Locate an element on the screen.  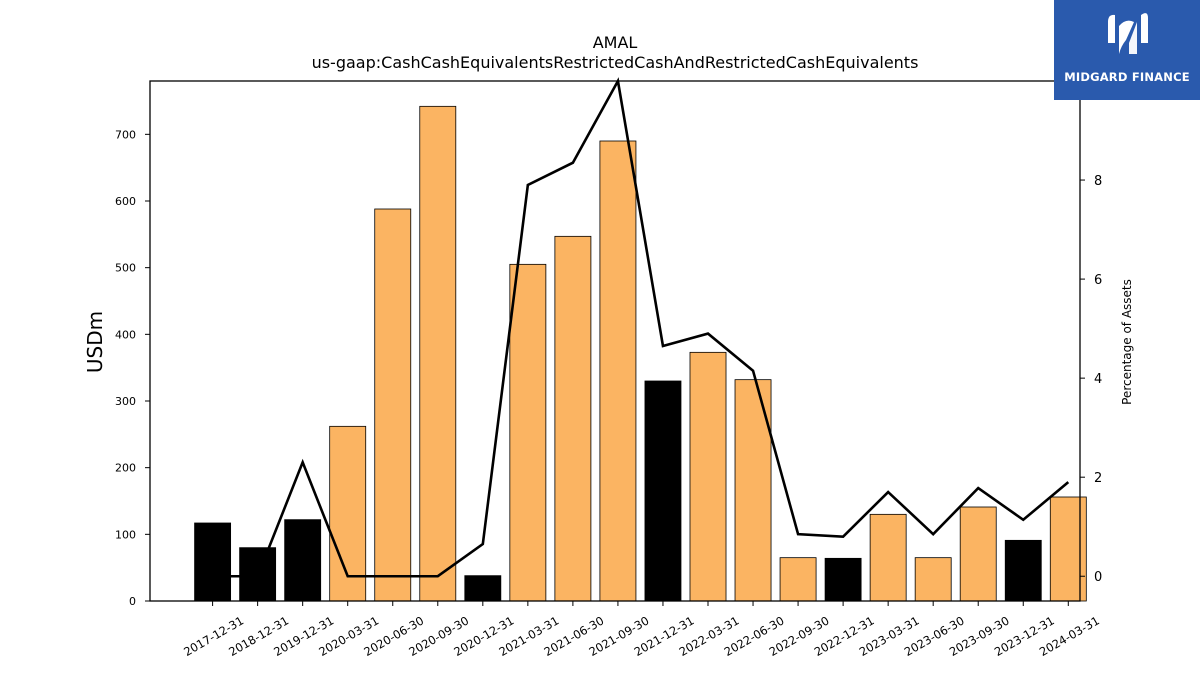
y-axis-label: USDm is located at coordinates (95, 342).